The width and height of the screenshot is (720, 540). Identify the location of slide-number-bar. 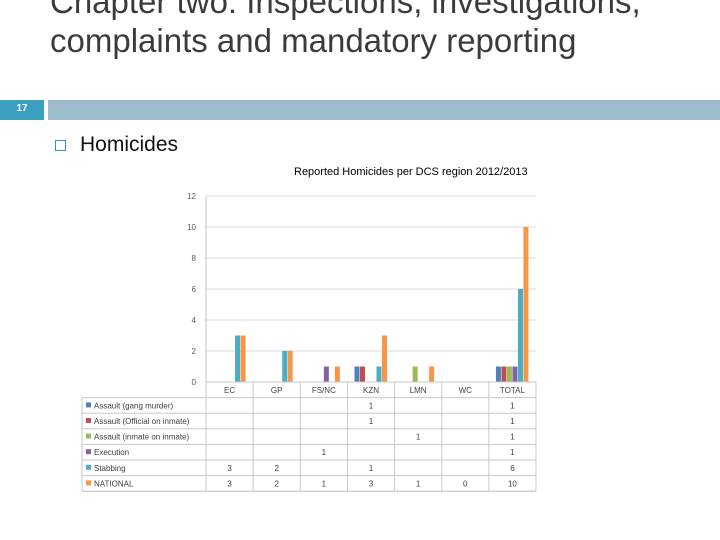
(22, 110).